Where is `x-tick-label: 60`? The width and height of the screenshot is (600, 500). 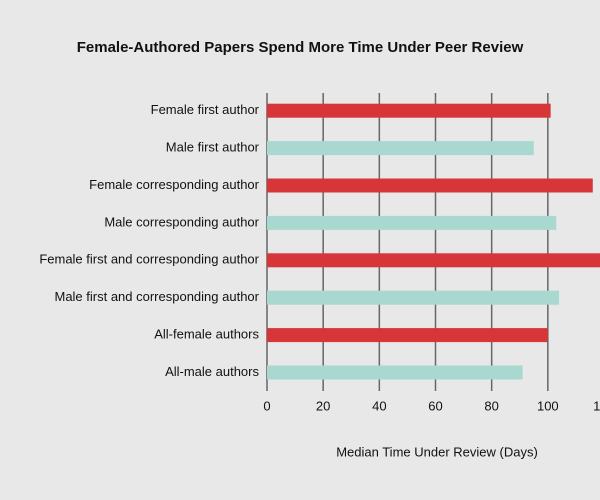
x-tick-label: 60 is located at coordinates (435, 405).